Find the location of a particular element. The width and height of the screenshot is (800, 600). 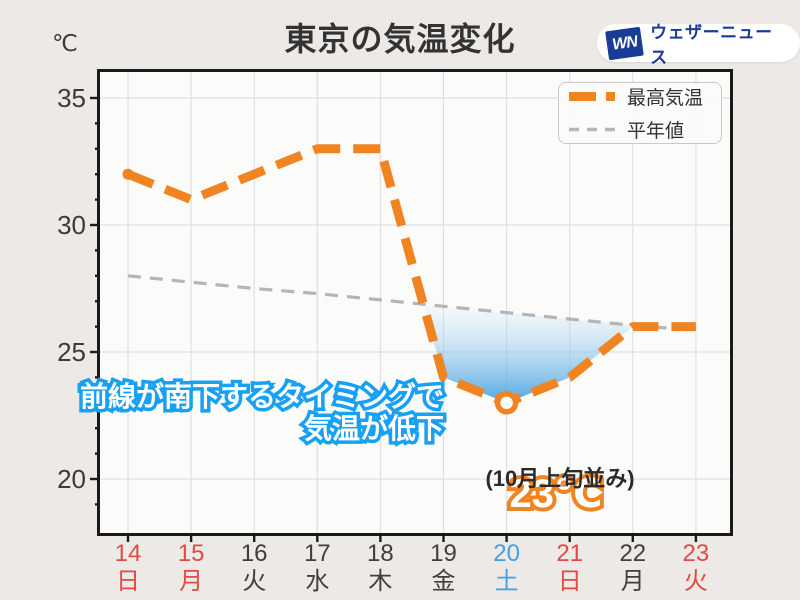

x-axis-day-label: 21 日 is located at coordinates (570, 568).